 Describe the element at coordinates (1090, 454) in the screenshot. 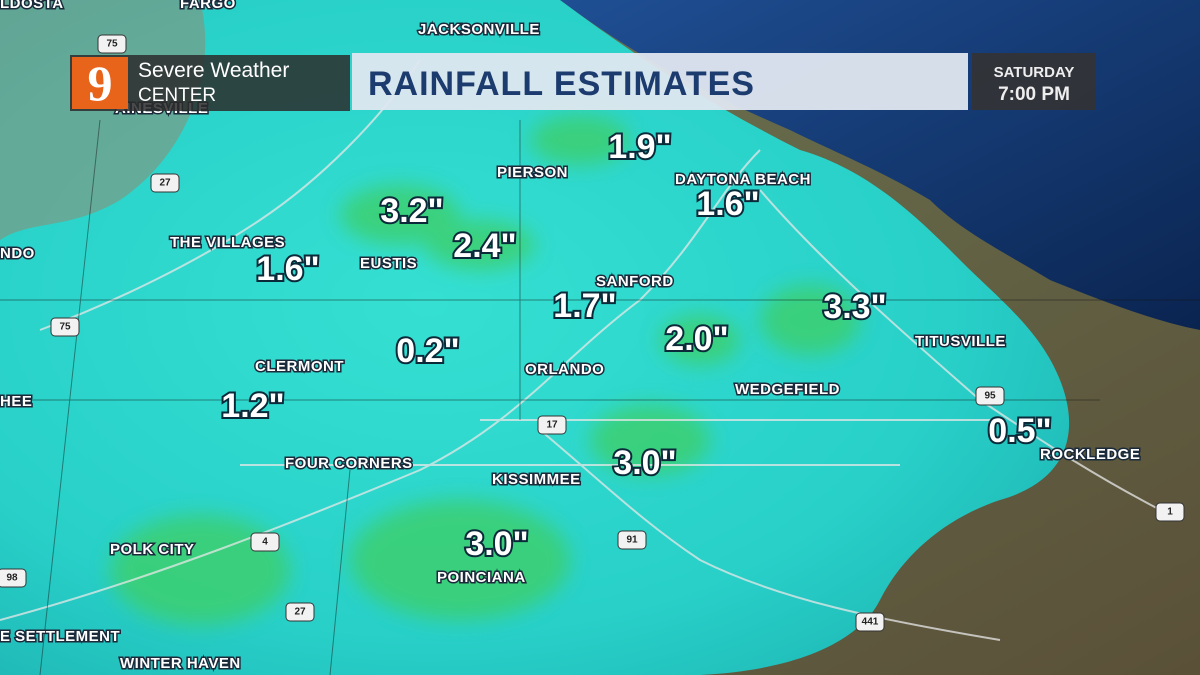

I see `place-label: ROCKLEDGE` at that location.